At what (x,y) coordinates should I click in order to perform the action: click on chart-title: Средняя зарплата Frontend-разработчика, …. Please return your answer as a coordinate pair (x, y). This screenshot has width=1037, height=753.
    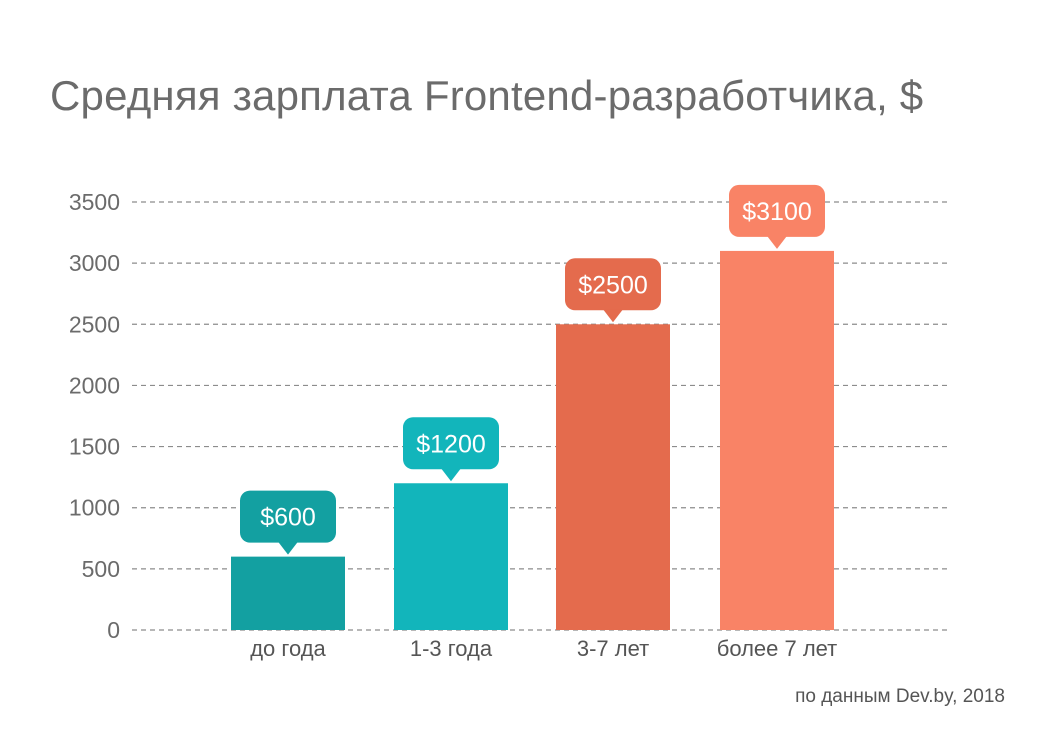
    Looking at the image, I should click on (487, 95).